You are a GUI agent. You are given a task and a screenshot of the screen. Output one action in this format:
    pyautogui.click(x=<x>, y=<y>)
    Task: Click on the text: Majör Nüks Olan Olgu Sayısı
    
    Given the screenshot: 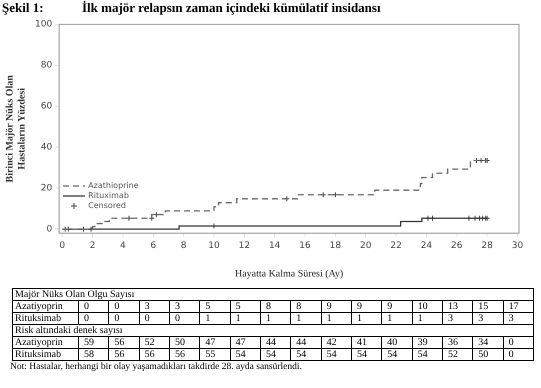 What is the action you would take?
    pyautogui.click(x=273, y=294)
    